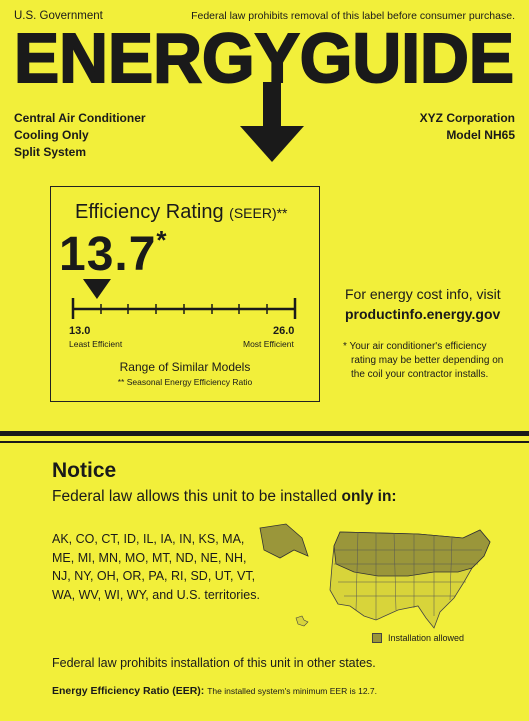 The width and height of the screenshot is (529, 721). I want to click on manufacturer-name: XYZ Corporation, so click(467, 118).